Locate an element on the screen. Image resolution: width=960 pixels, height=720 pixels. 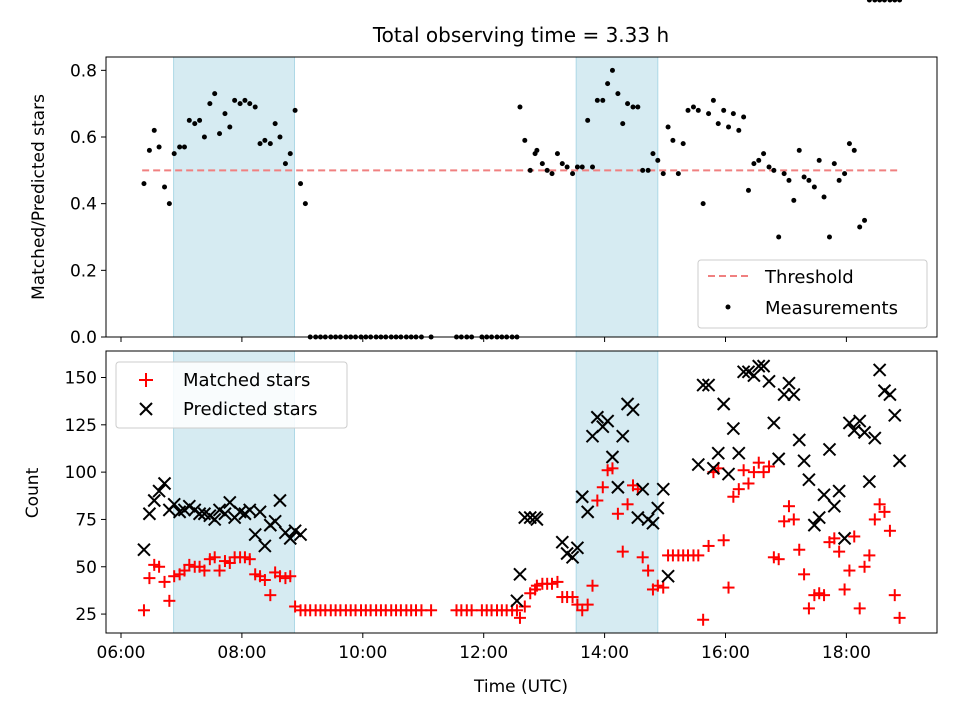
x-tick-label: 12:00 is located at coordinates (483, 653).